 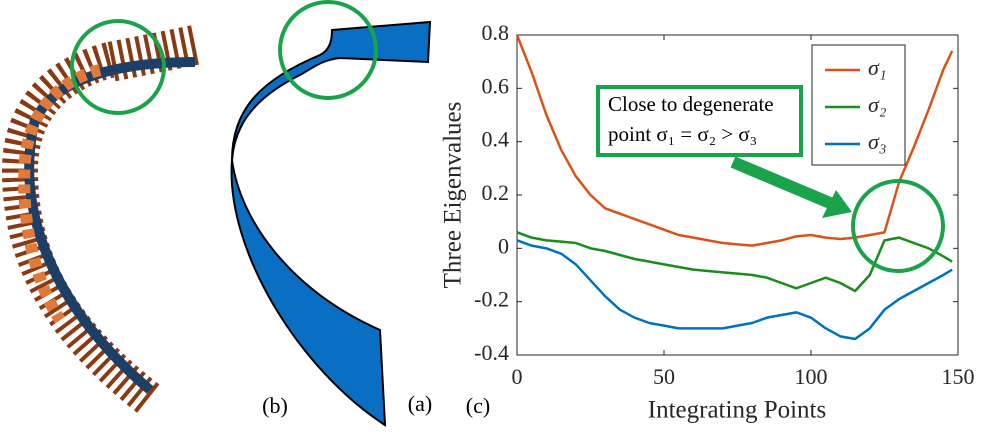 What do you see at coordinates (491, 299) in the screenshot?
I see `y-tick-label: -0.2` at bounding box center [491, 299].